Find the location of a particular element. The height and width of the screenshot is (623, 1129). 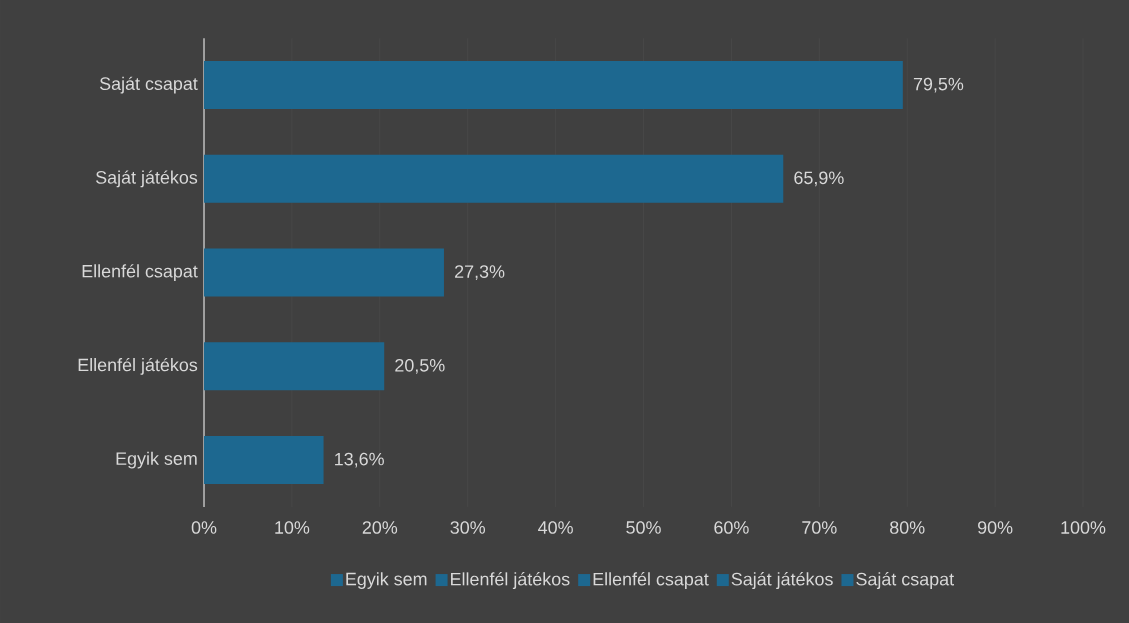

y-tick-label: Saját csapat is located at coordinates (148, 85).